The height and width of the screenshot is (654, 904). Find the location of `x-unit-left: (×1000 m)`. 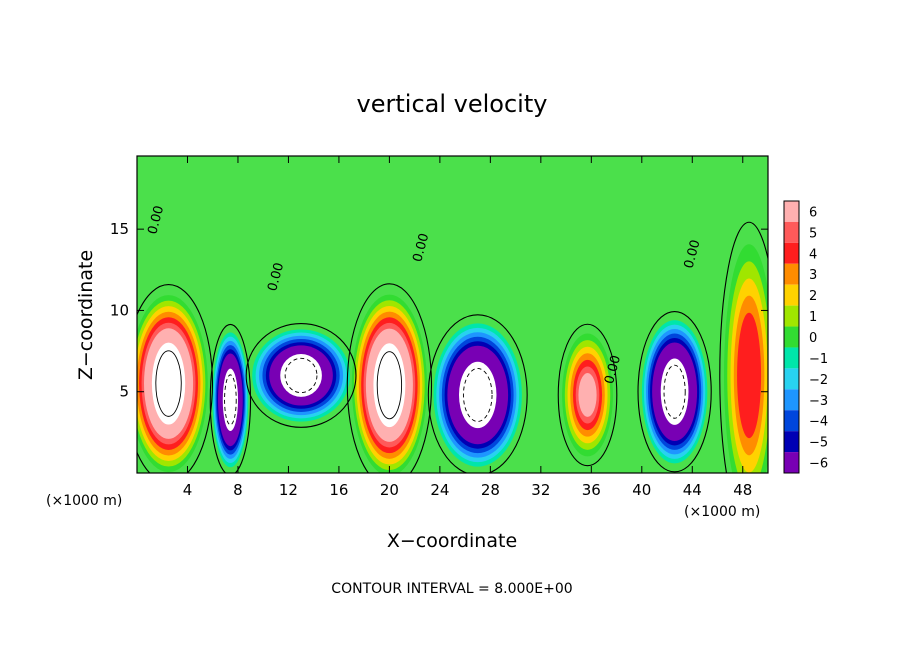

x-unit-left: (×1000 m) is located at coordinates (84, 501).